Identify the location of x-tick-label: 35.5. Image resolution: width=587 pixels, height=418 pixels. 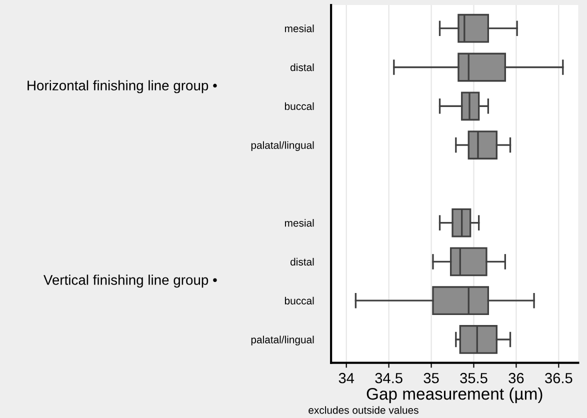
(474, 378).